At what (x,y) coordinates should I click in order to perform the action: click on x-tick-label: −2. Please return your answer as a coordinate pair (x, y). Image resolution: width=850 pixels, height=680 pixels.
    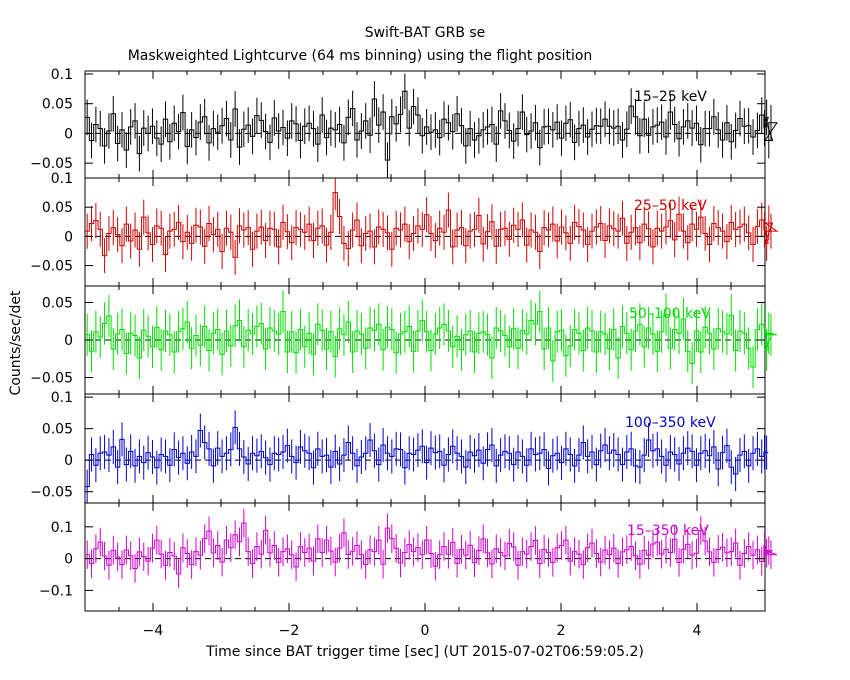
    Looking at the image, I should click on (289, 631).